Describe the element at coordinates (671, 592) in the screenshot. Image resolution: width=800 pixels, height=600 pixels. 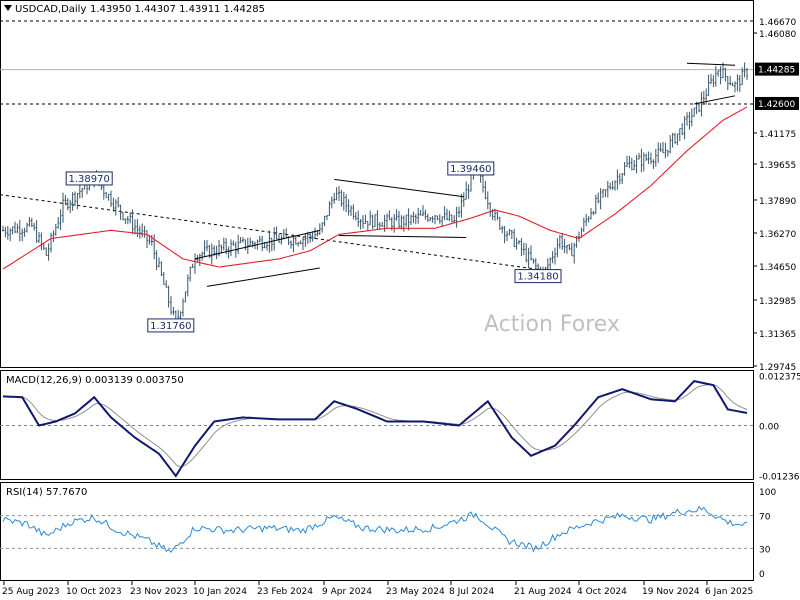
I see `date-tick-label: 19 Nov 2024` at that location.